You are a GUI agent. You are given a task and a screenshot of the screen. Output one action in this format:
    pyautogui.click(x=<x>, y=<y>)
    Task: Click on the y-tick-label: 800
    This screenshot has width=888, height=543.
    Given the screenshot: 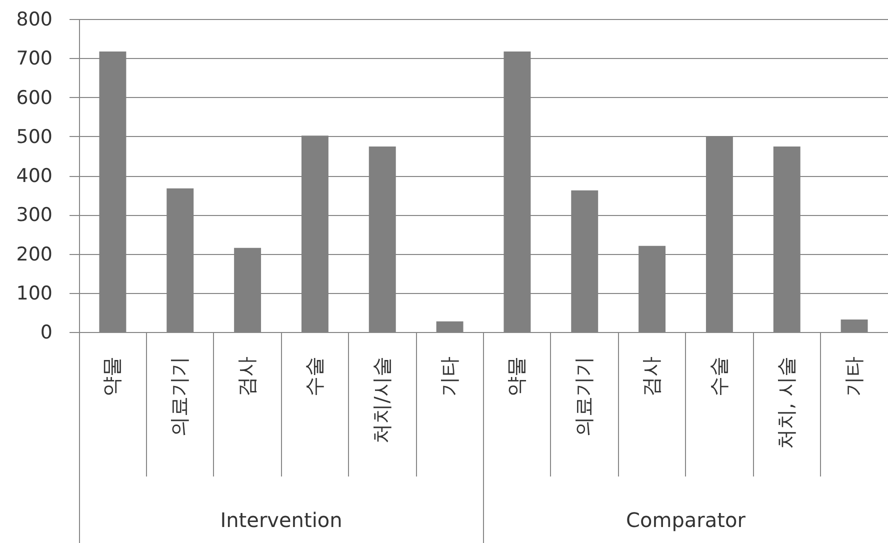 What is the action you would take?
    pyautogui.click(x=34, y=19)
    